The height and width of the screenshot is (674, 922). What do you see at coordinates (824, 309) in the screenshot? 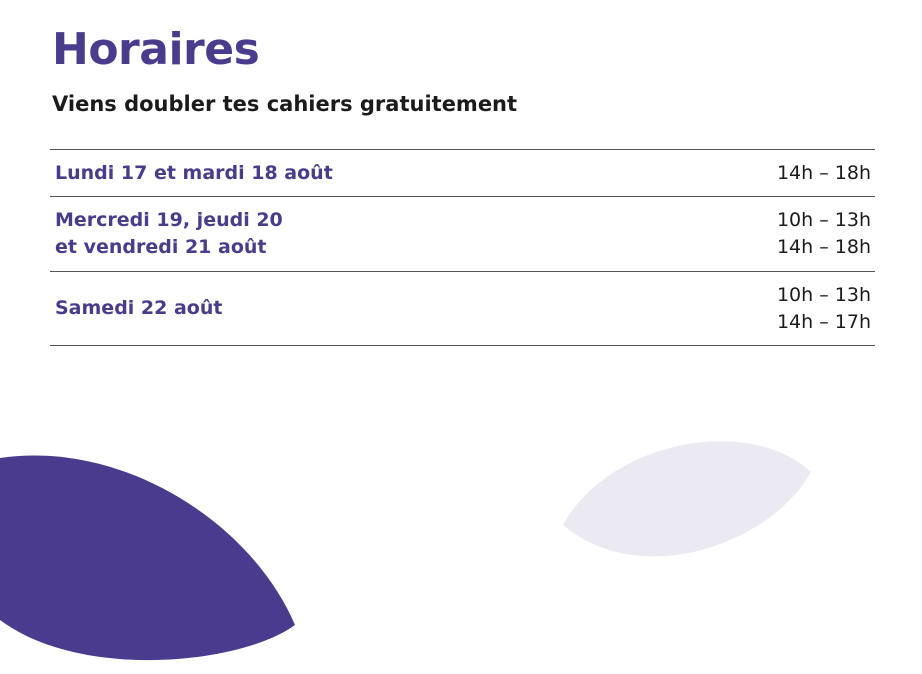
I see `hours-cell: 10h – 13h 14h – 17h` at bounding box center [824, 309].